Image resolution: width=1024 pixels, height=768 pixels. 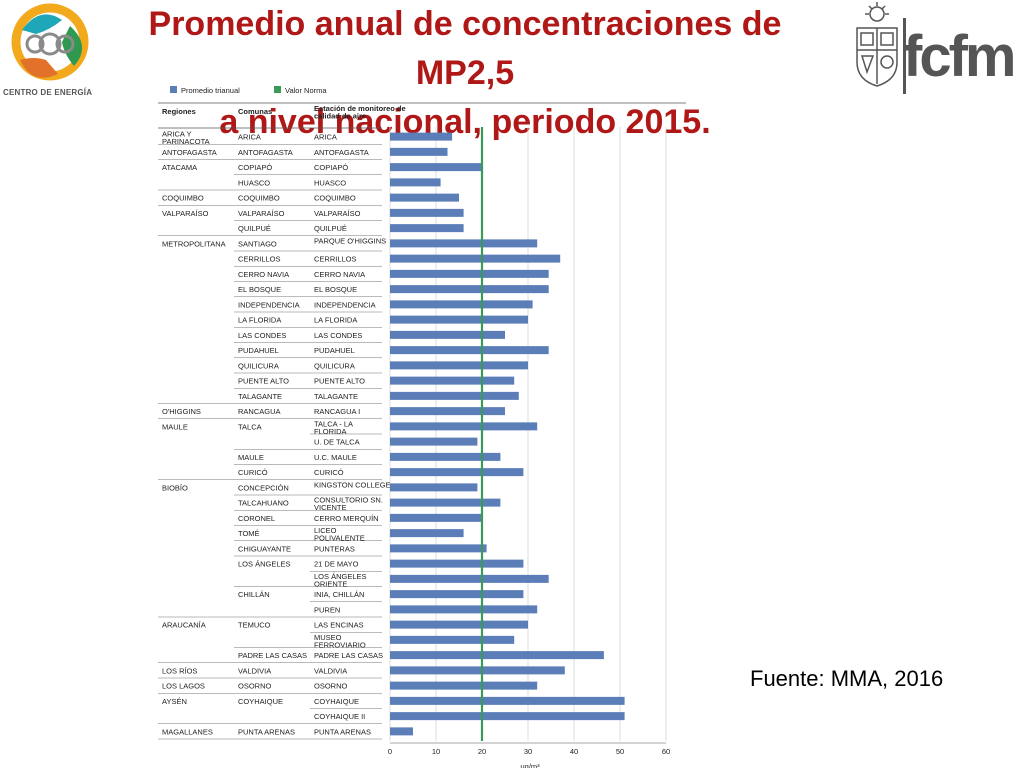 I want to click on comuna-label: HUASCO, so click(x=254, y=182).